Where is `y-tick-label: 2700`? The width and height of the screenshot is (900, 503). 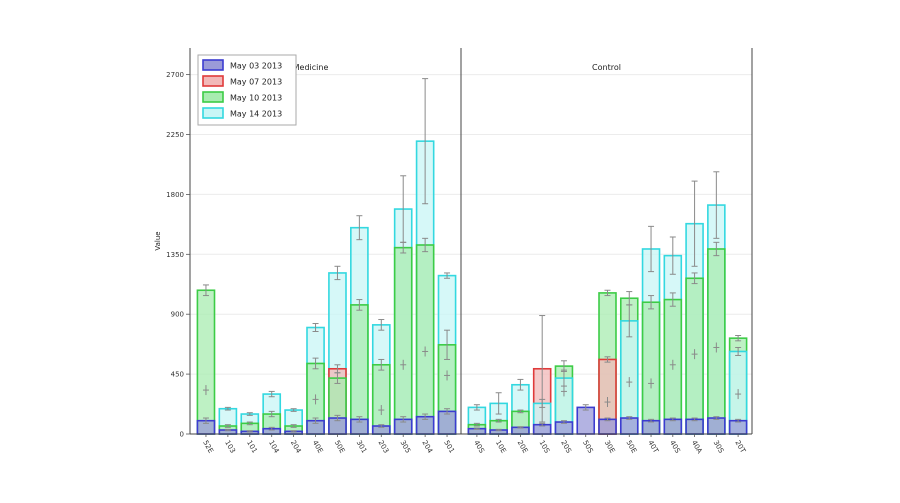
y-tick-label: 2700 is located at coordinates (175, 75).